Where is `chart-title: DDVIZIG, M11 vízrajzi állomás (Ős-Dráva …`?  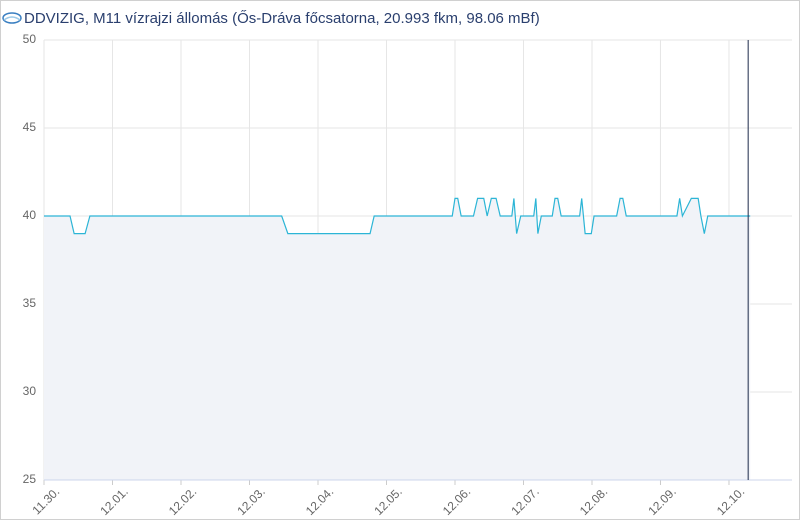 chart-title: DDVIZIG, M11 vízrajzi állomás (Ős-Dráva … is located at coordinates (282, 18).